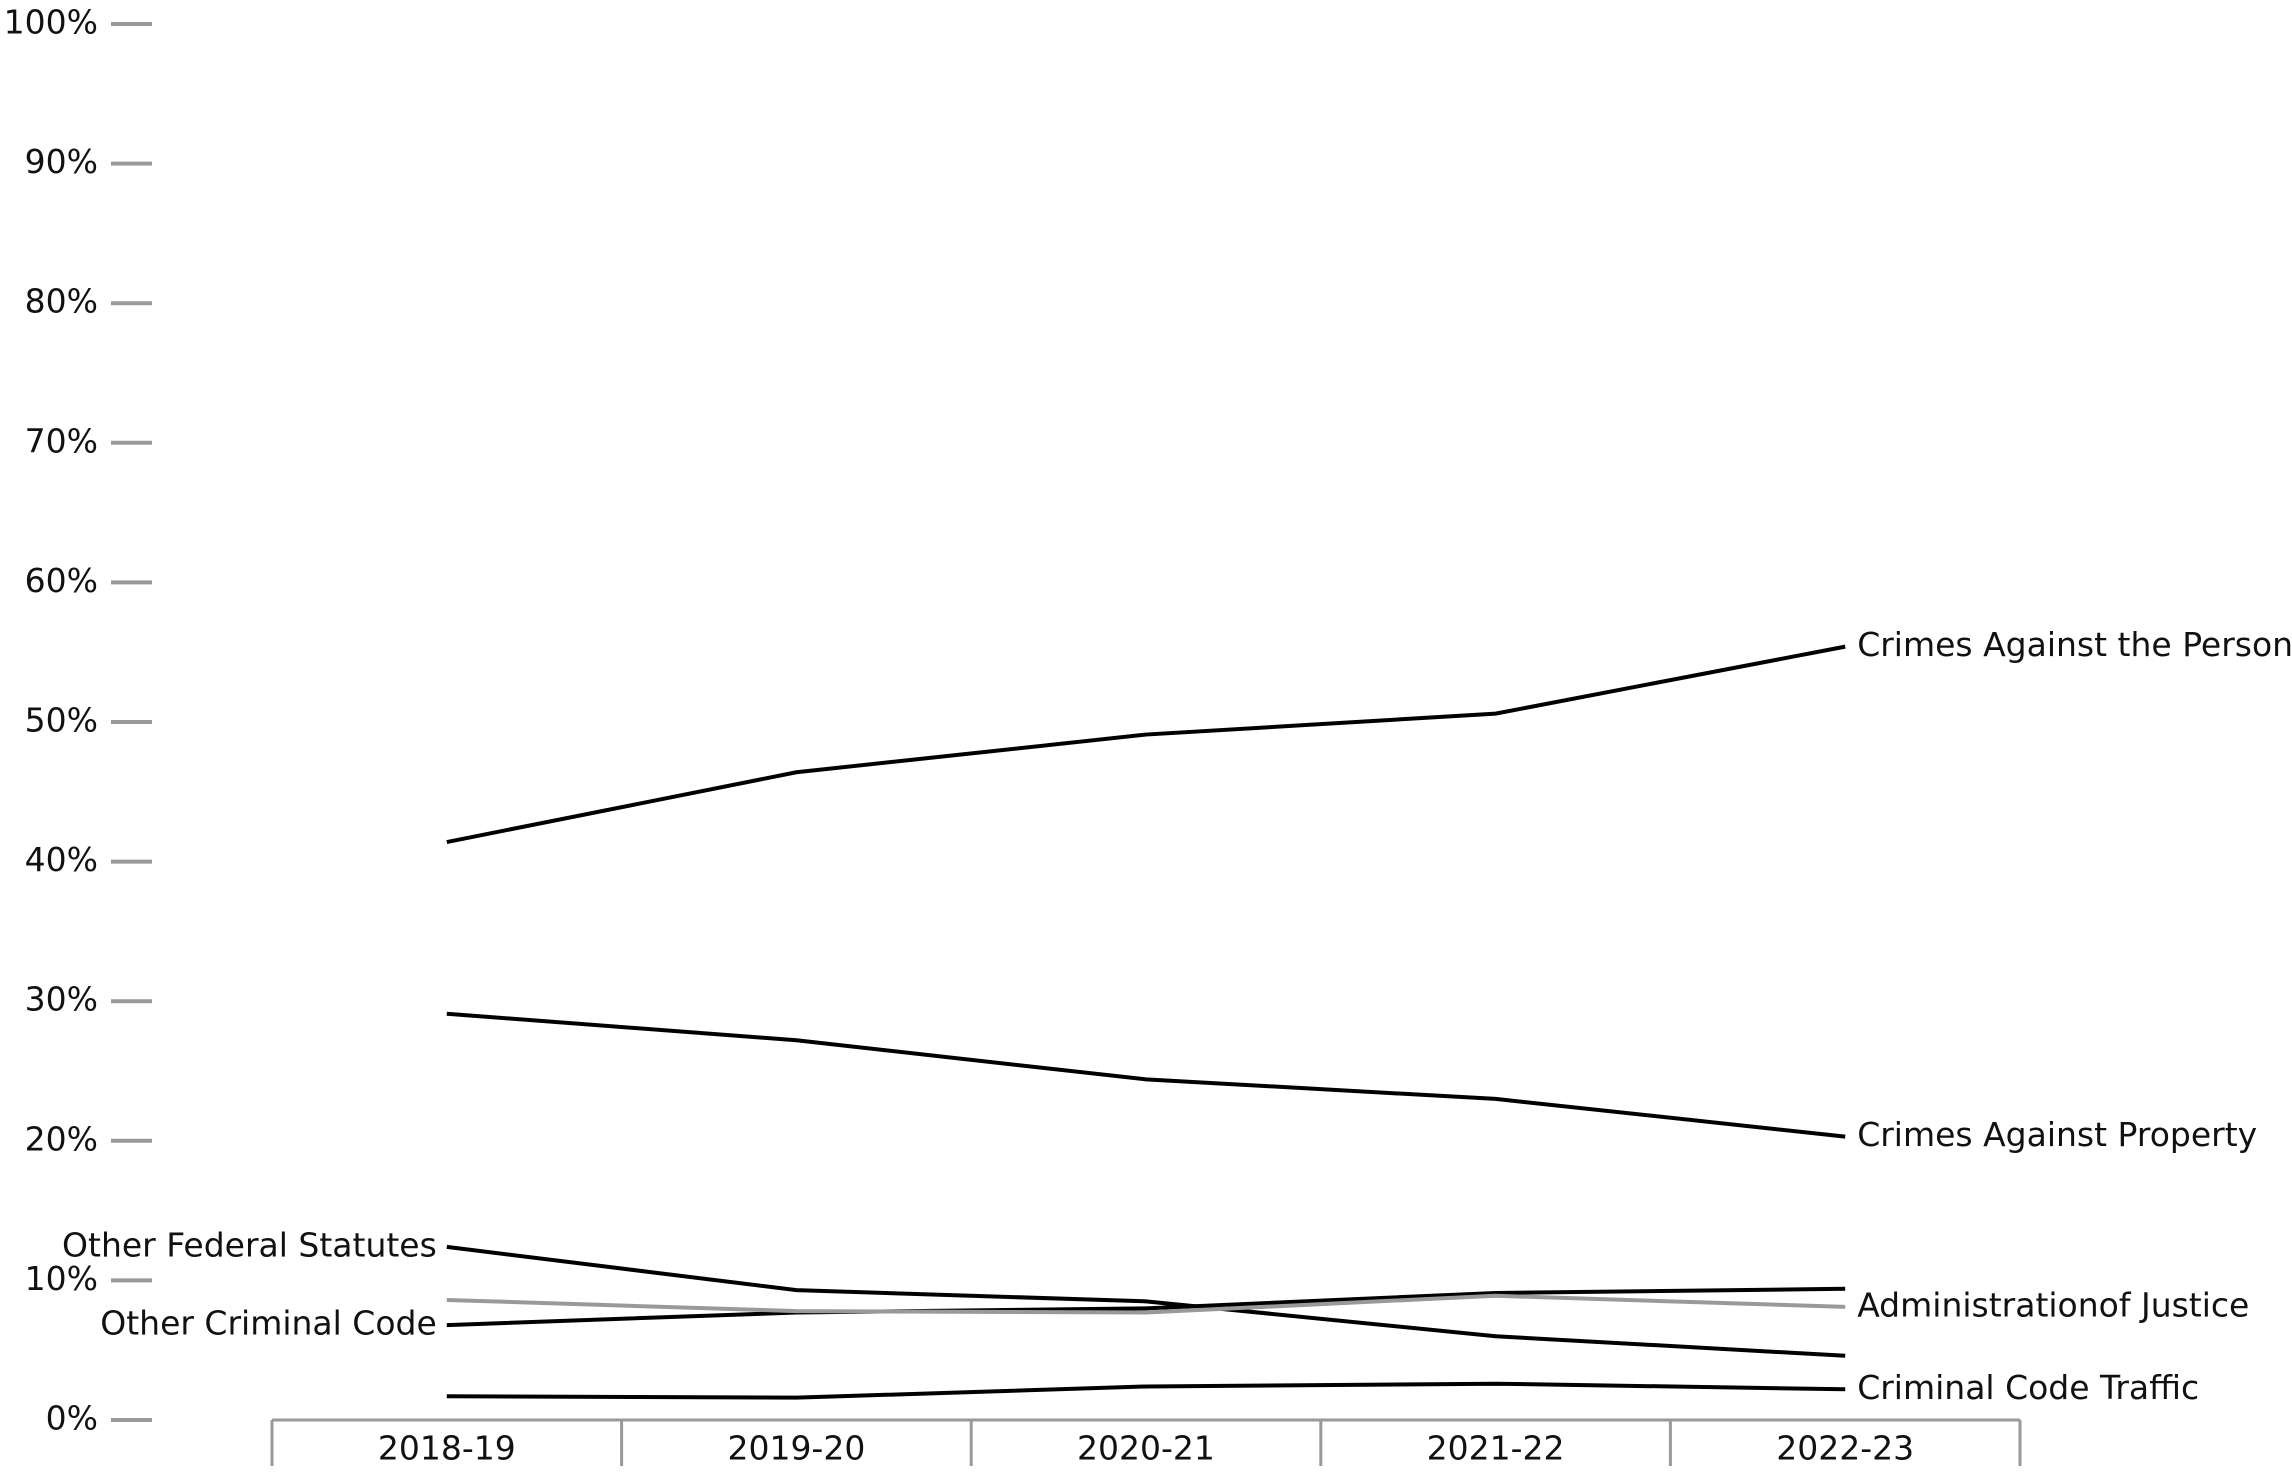 This screenshot has height=1482, width=2292. Describe the element at coordinates (2057, 1134) in the screenshot. I see `series-label: Crimes Against Property` at that location.